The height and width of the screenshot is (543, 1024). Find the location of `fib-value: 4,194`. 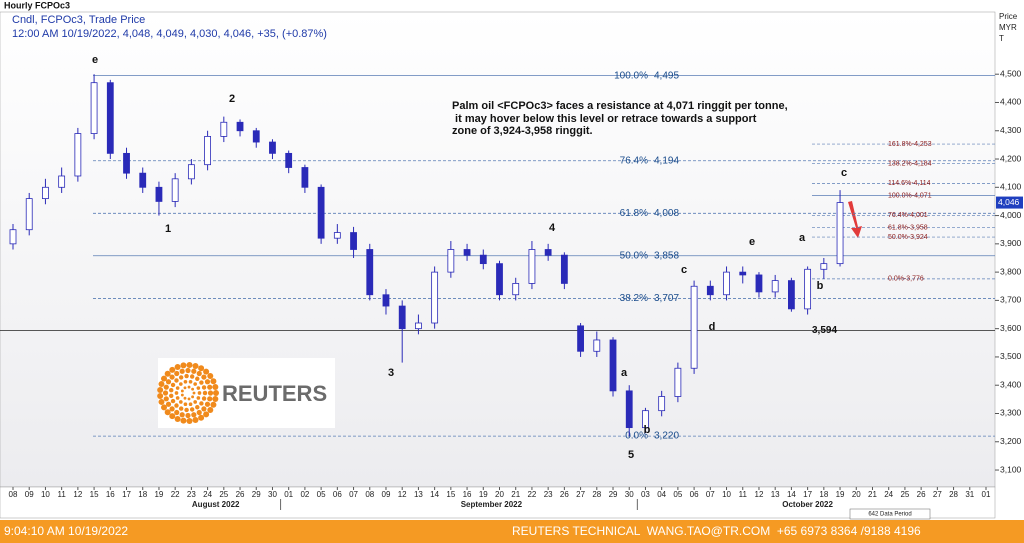

fib-value: 4,194 is located at coordinates (666, 160).